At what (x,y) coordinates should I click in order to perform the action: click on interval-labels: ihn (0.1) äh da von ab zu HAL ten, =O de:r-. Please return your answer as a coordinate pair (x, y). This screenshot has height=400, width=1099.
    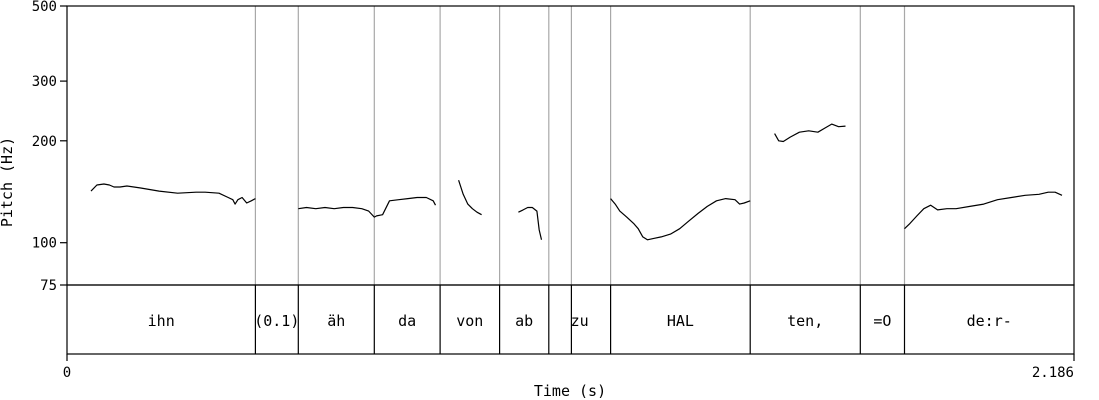
    Looking at the image, I should click on (580, 321).